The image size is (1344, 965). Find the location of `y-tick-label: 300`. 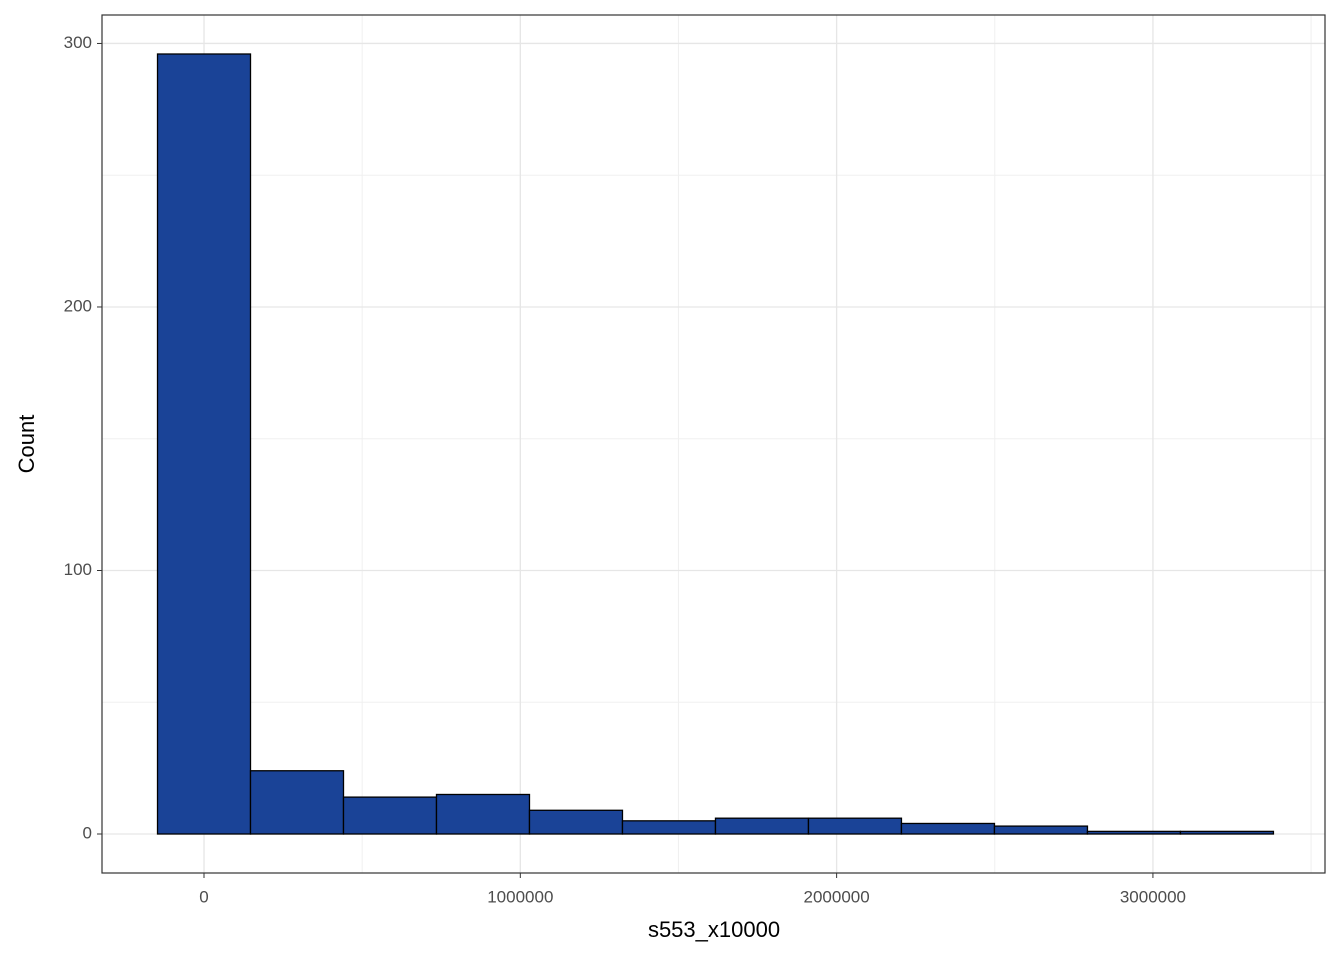

y-tick-label: 300 is located at coordinates (78, 42).